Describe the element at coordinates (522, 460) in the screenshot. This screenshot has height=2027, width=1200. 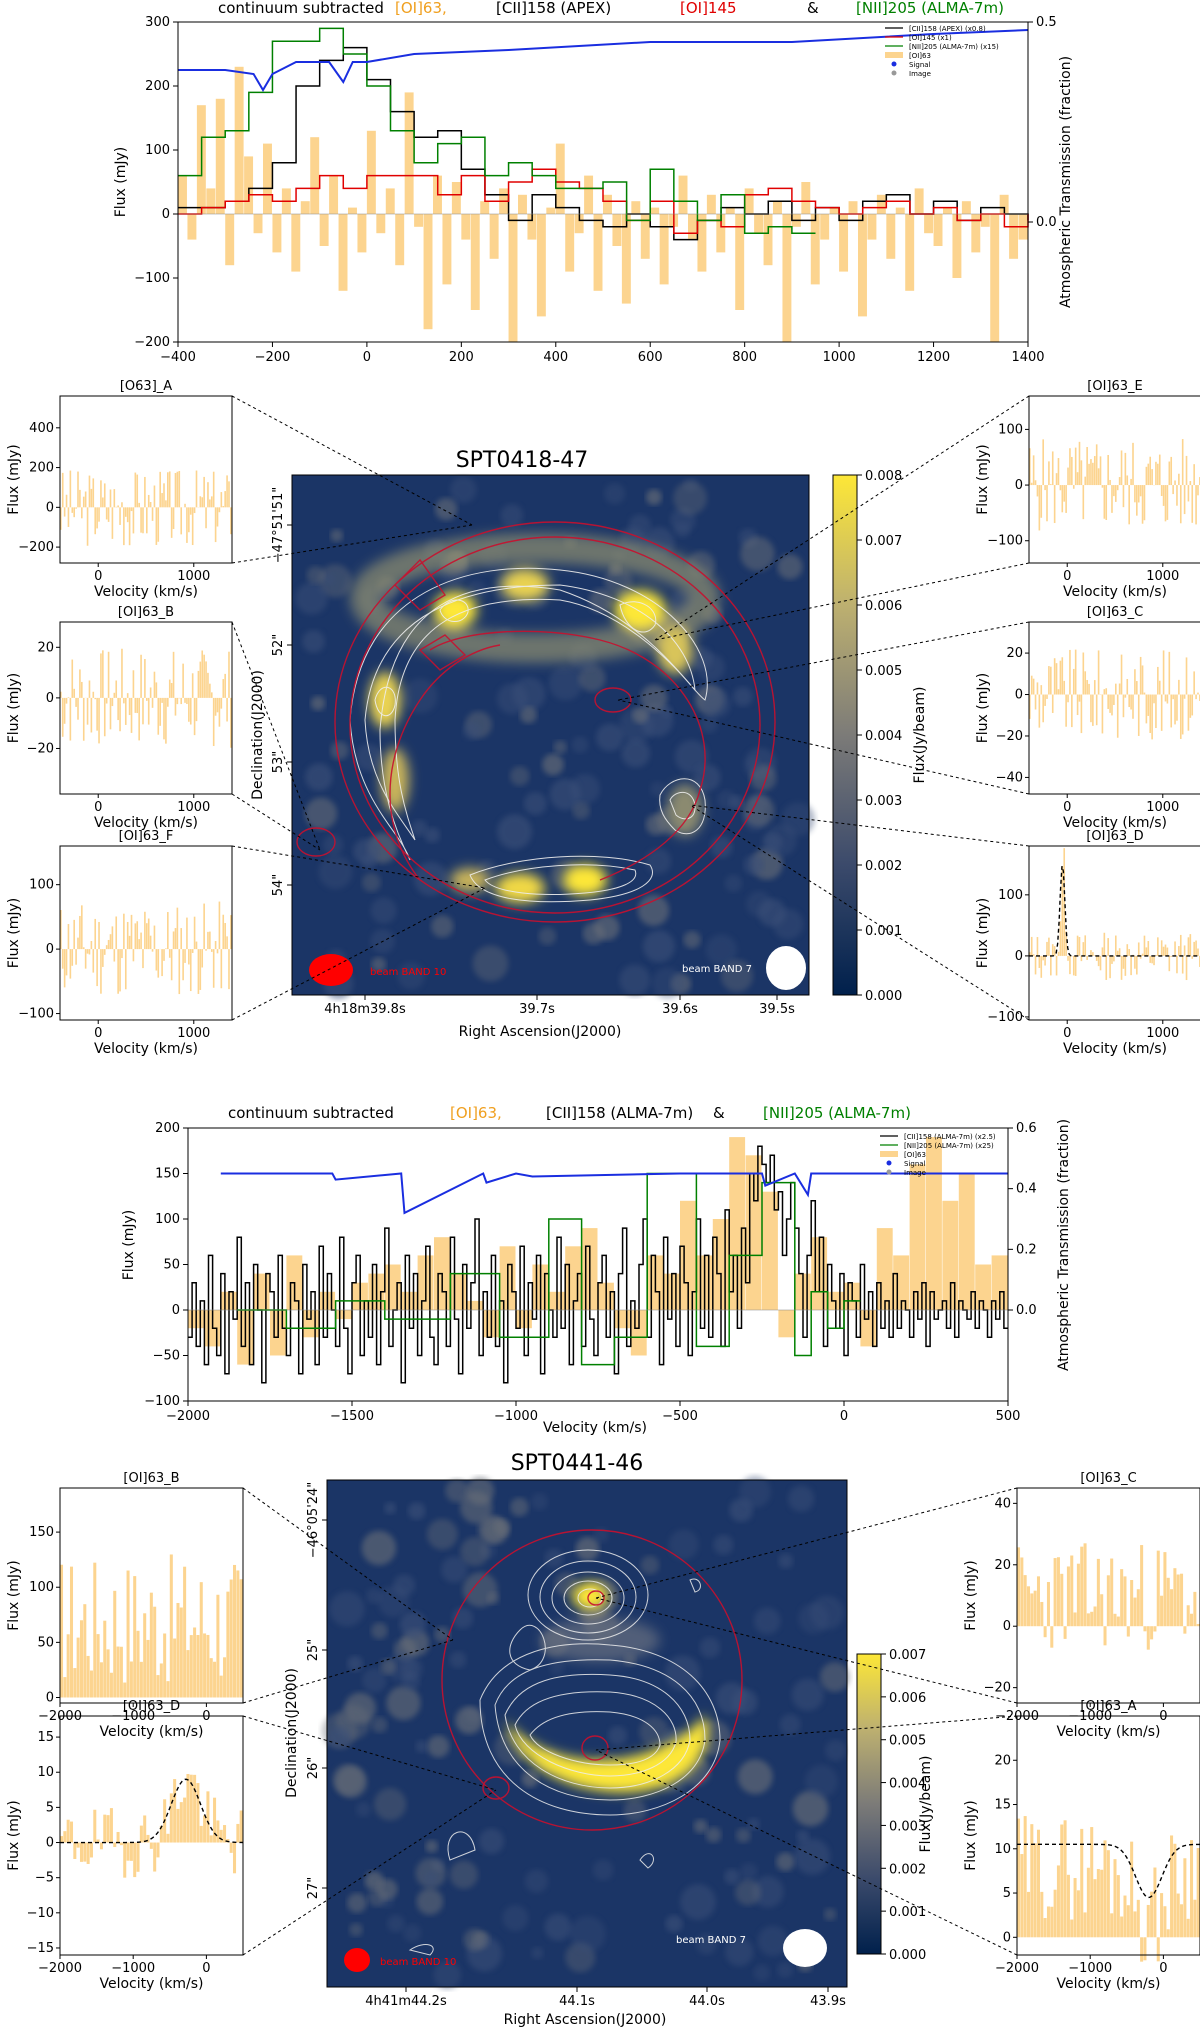
I see `map1-title: SPT0418-47` at that location.